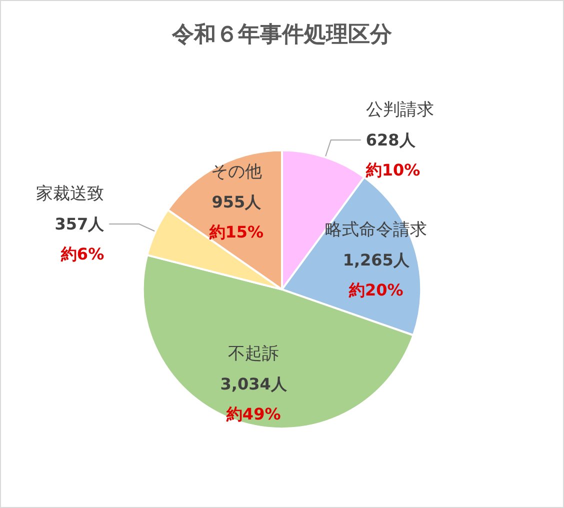  What do you see at coordinates (70, 194) in the screenshot?
I see `slice-label: 家裁送致` at bounding box center [70, 194].